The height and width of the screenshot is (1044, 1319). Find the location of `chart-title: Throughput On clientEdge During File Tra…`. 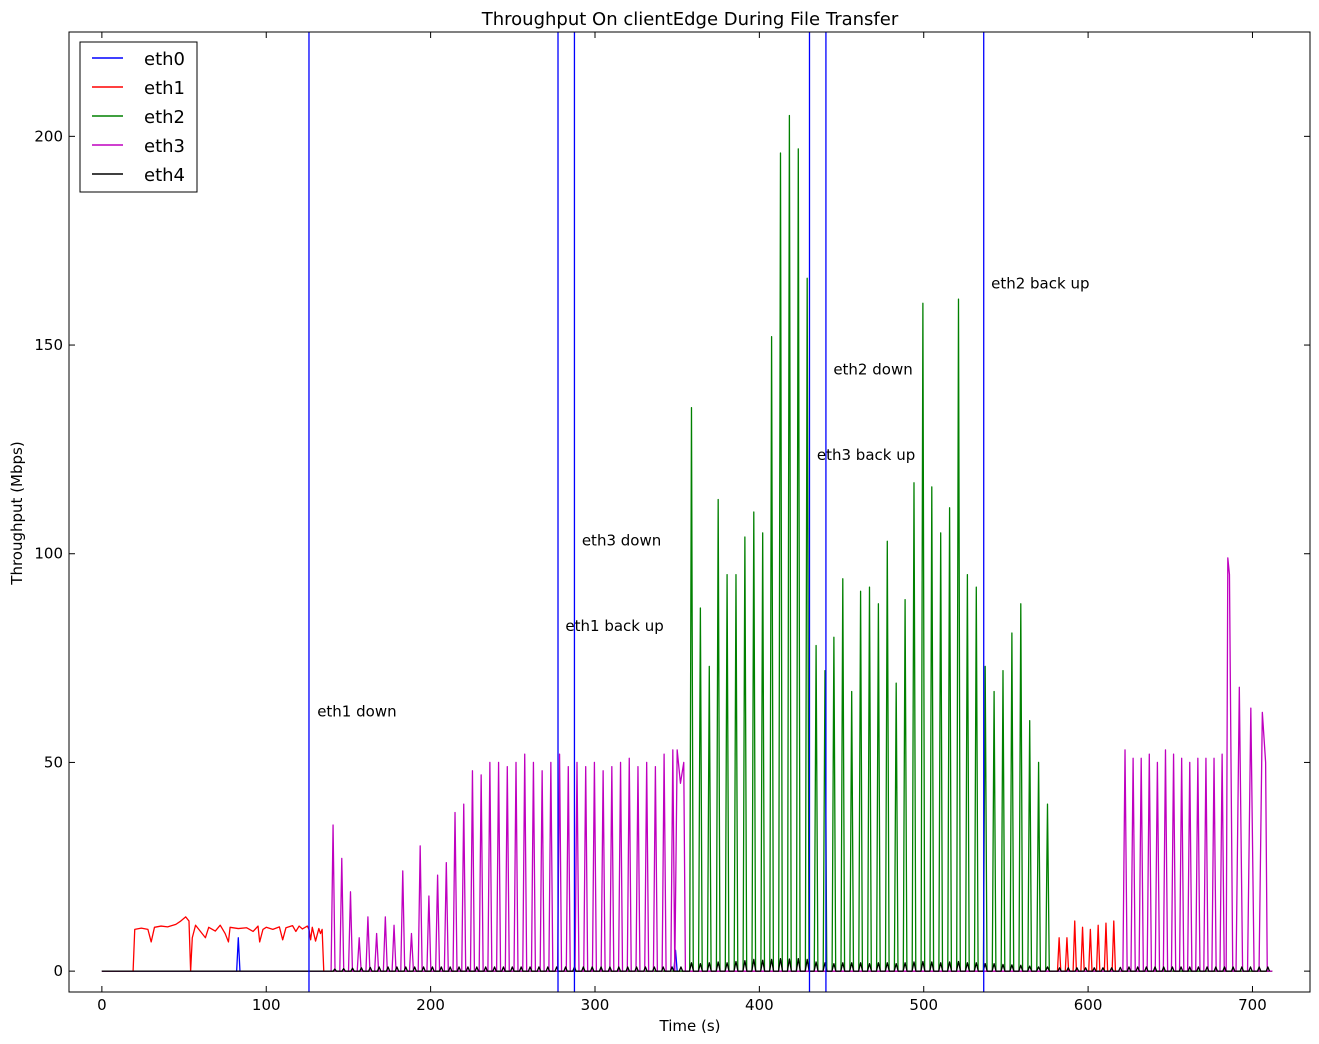

chart-title: Throughput On clientEdge During File Tra… is located at coordinates (690, 19).